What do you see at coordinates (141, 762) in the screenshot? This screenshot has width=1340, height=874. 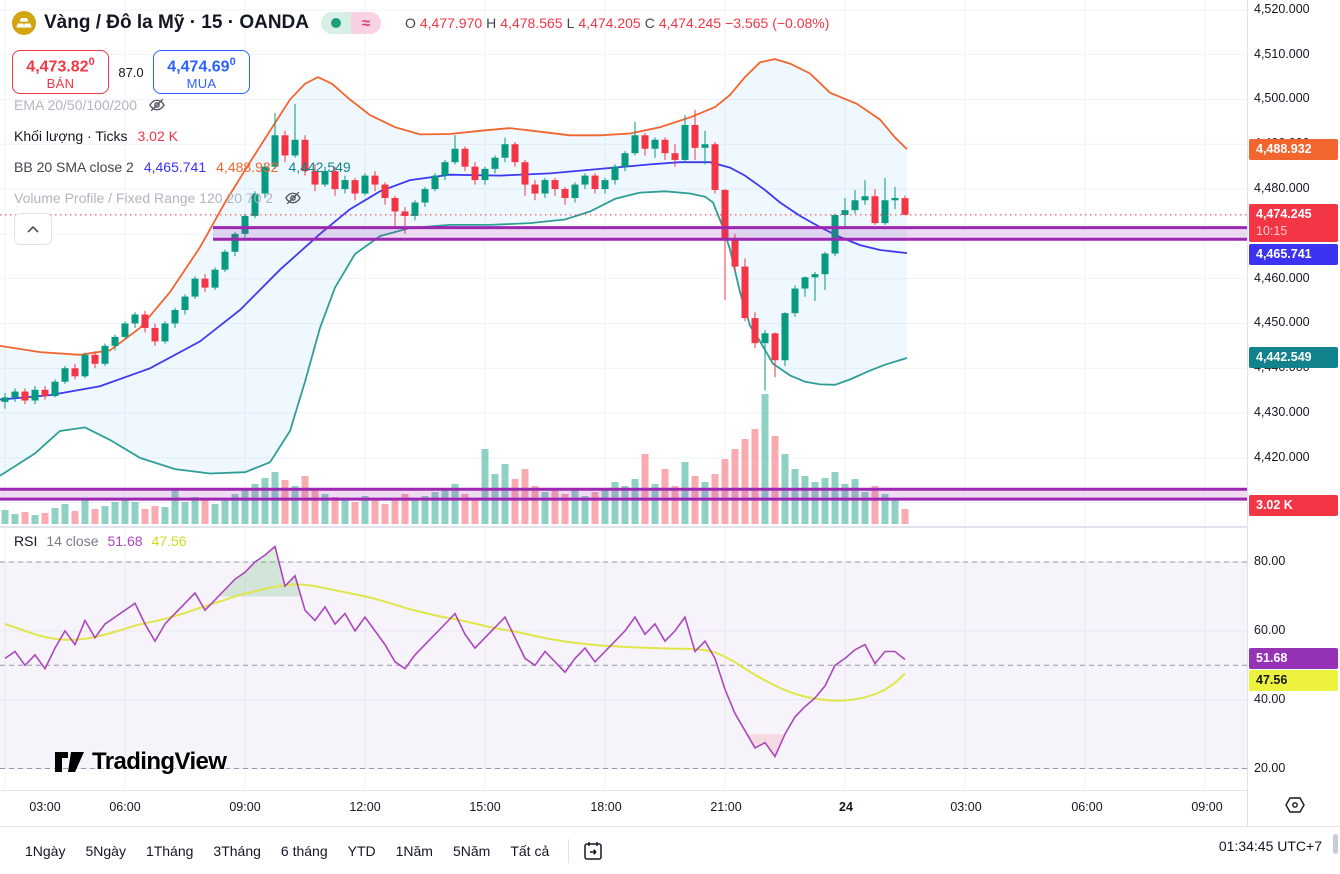 I see `tradingview-logo: TradingView` at bounding box center [141, 762].